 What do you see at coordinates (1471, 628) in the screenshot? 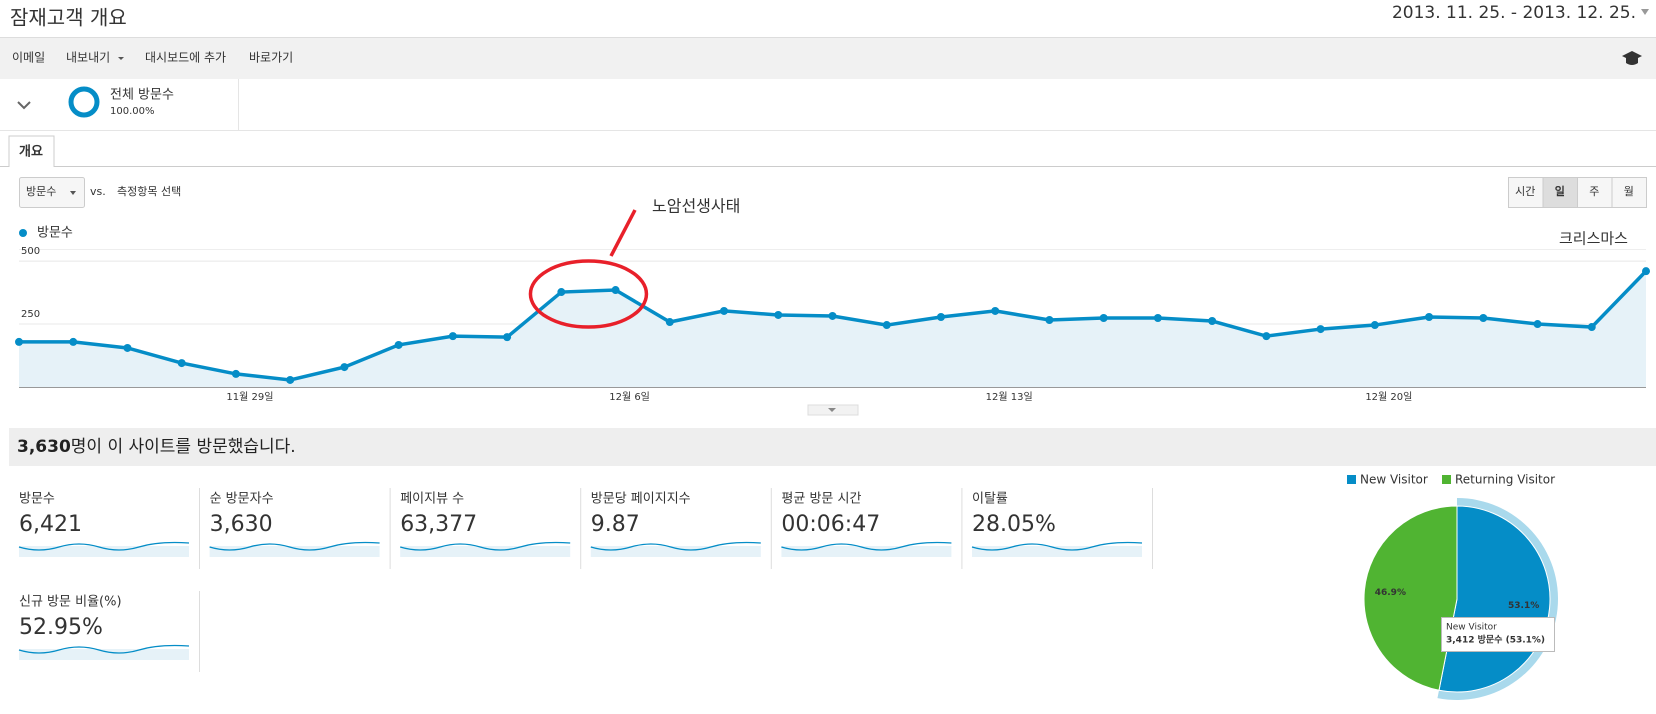
I see `tooltip-title: New Visitor` at bounding box center [1471, 628].